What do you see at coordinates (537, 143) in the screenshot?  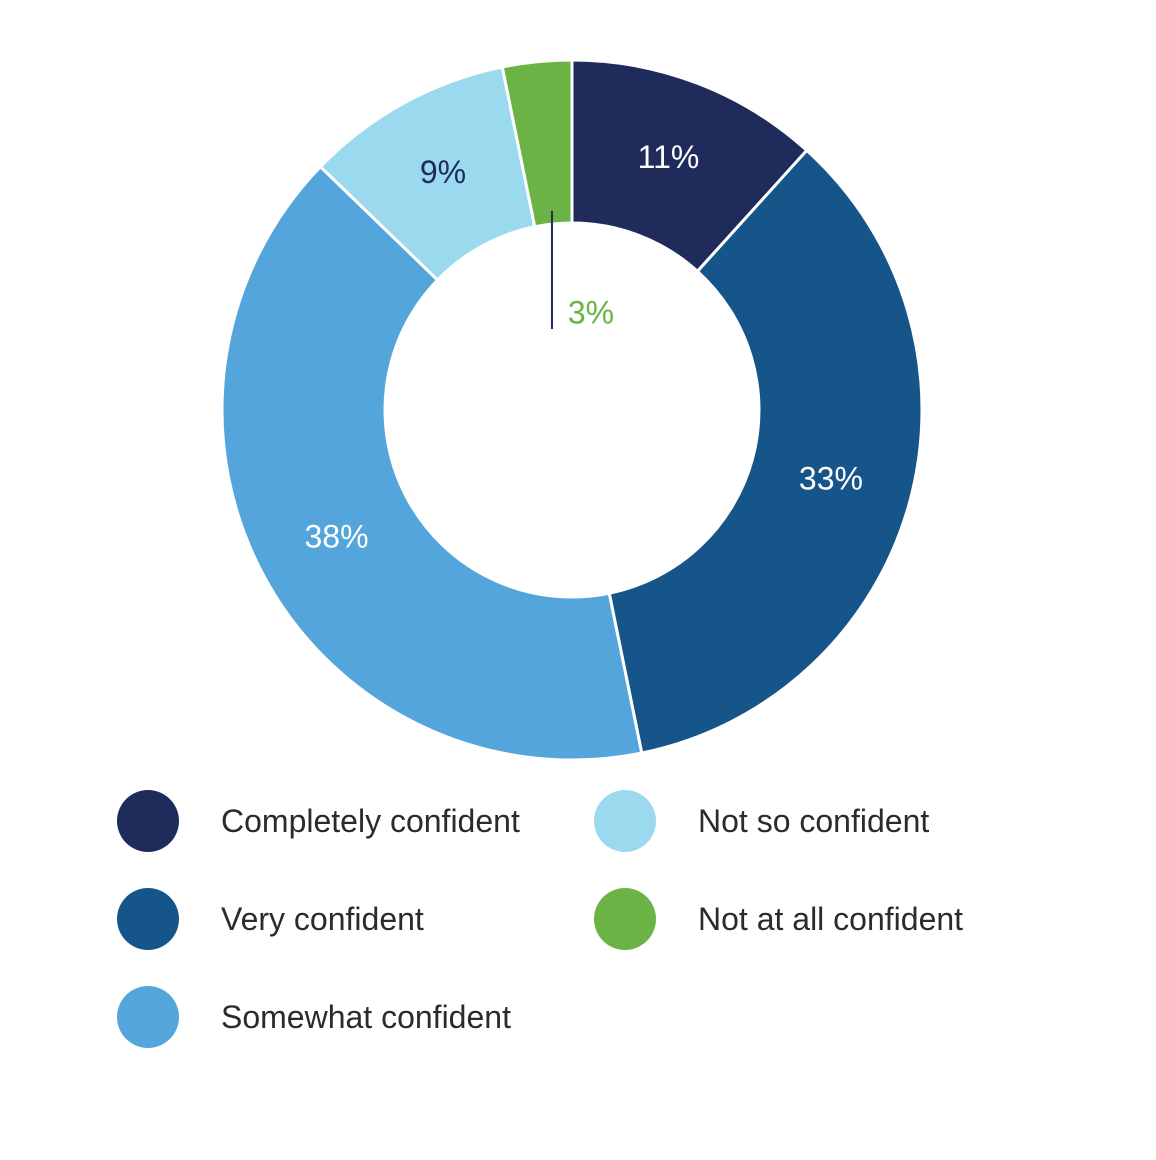 I see `slice-not-at-all-confident` at bounding box center [537, 143].